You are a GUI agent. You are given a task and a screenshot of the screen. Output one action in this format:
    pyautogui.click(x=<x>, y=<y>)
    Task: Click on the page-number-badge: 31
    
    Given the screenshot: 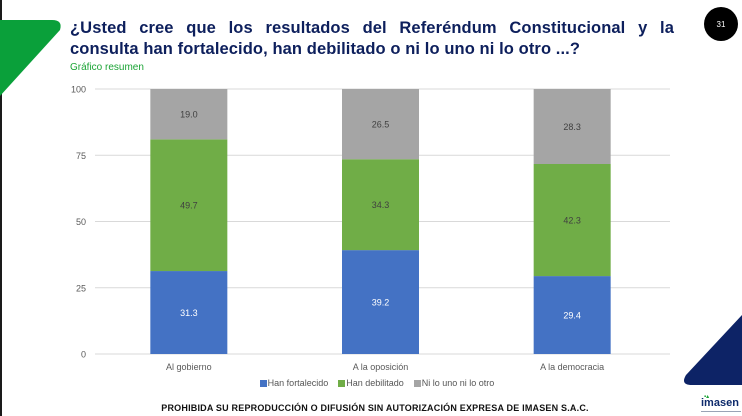 What is the action you would take?
    pyautogui.click(x=721, y=24)
    